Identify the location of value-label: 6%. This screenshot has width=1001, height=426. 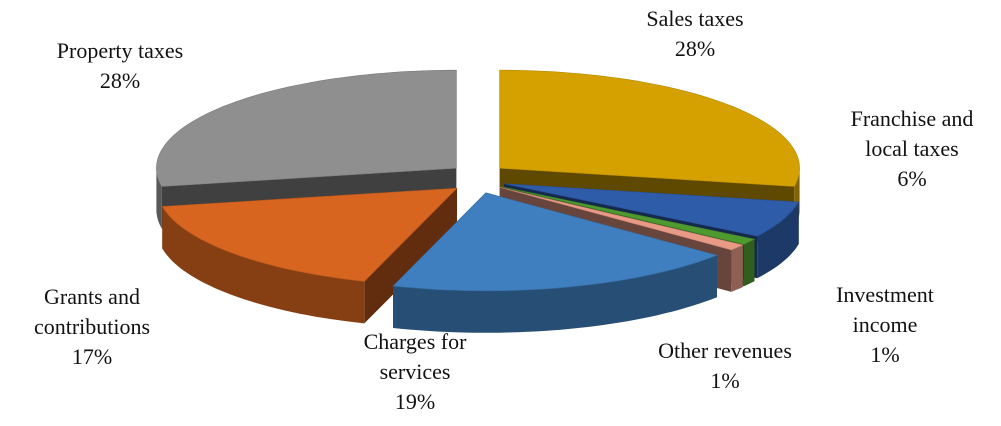
(912, 178).